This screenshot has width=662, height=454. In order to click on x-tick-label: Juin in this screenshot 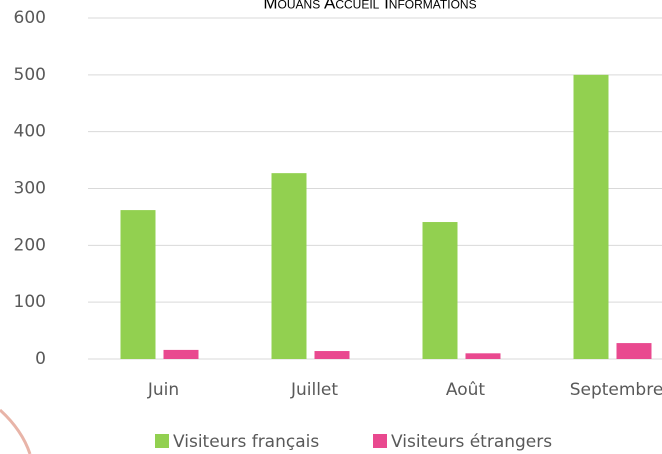, I will do `click(163, 390)`.